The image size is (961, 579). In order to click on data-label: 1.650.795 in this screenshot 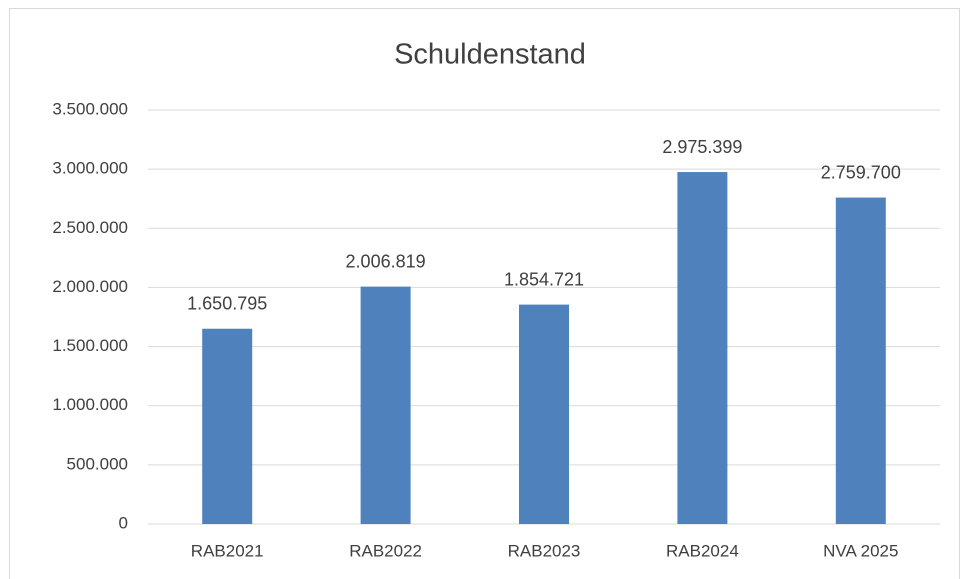, I will do `click(227, 303)`.